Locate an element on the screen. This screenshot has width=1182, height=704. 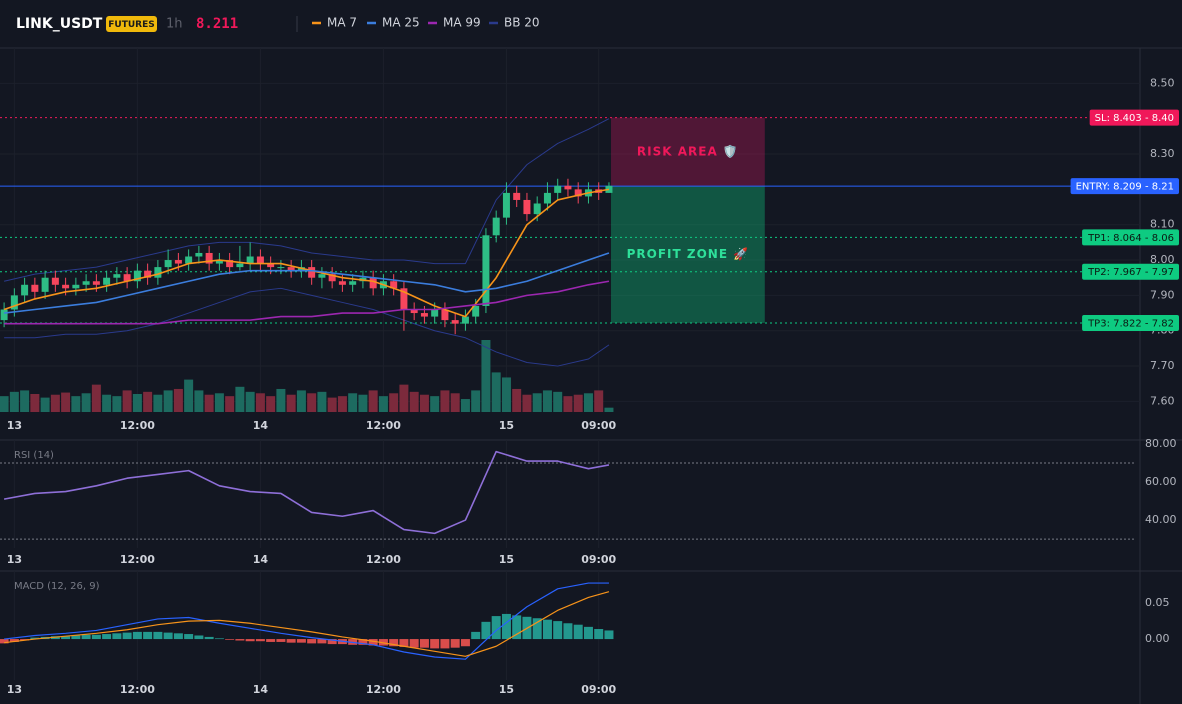
y-tick-label: 8.50 is located at coordinates (1162, 82).